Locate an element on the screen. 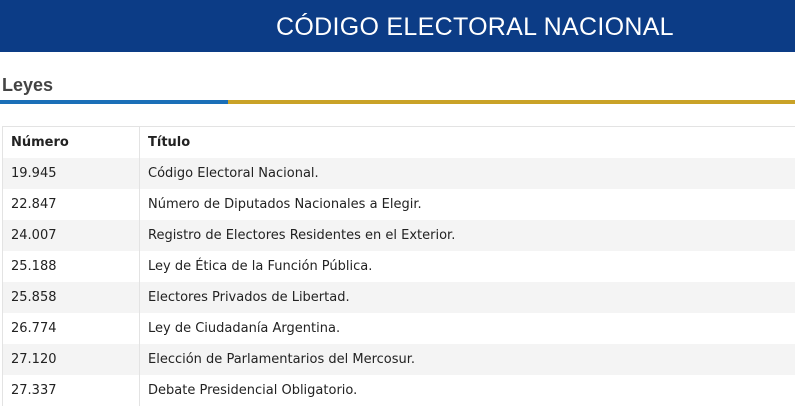  table-row: 26.774 Ley de Ciudadanía Argentina. is located at coordinates (398, 328).